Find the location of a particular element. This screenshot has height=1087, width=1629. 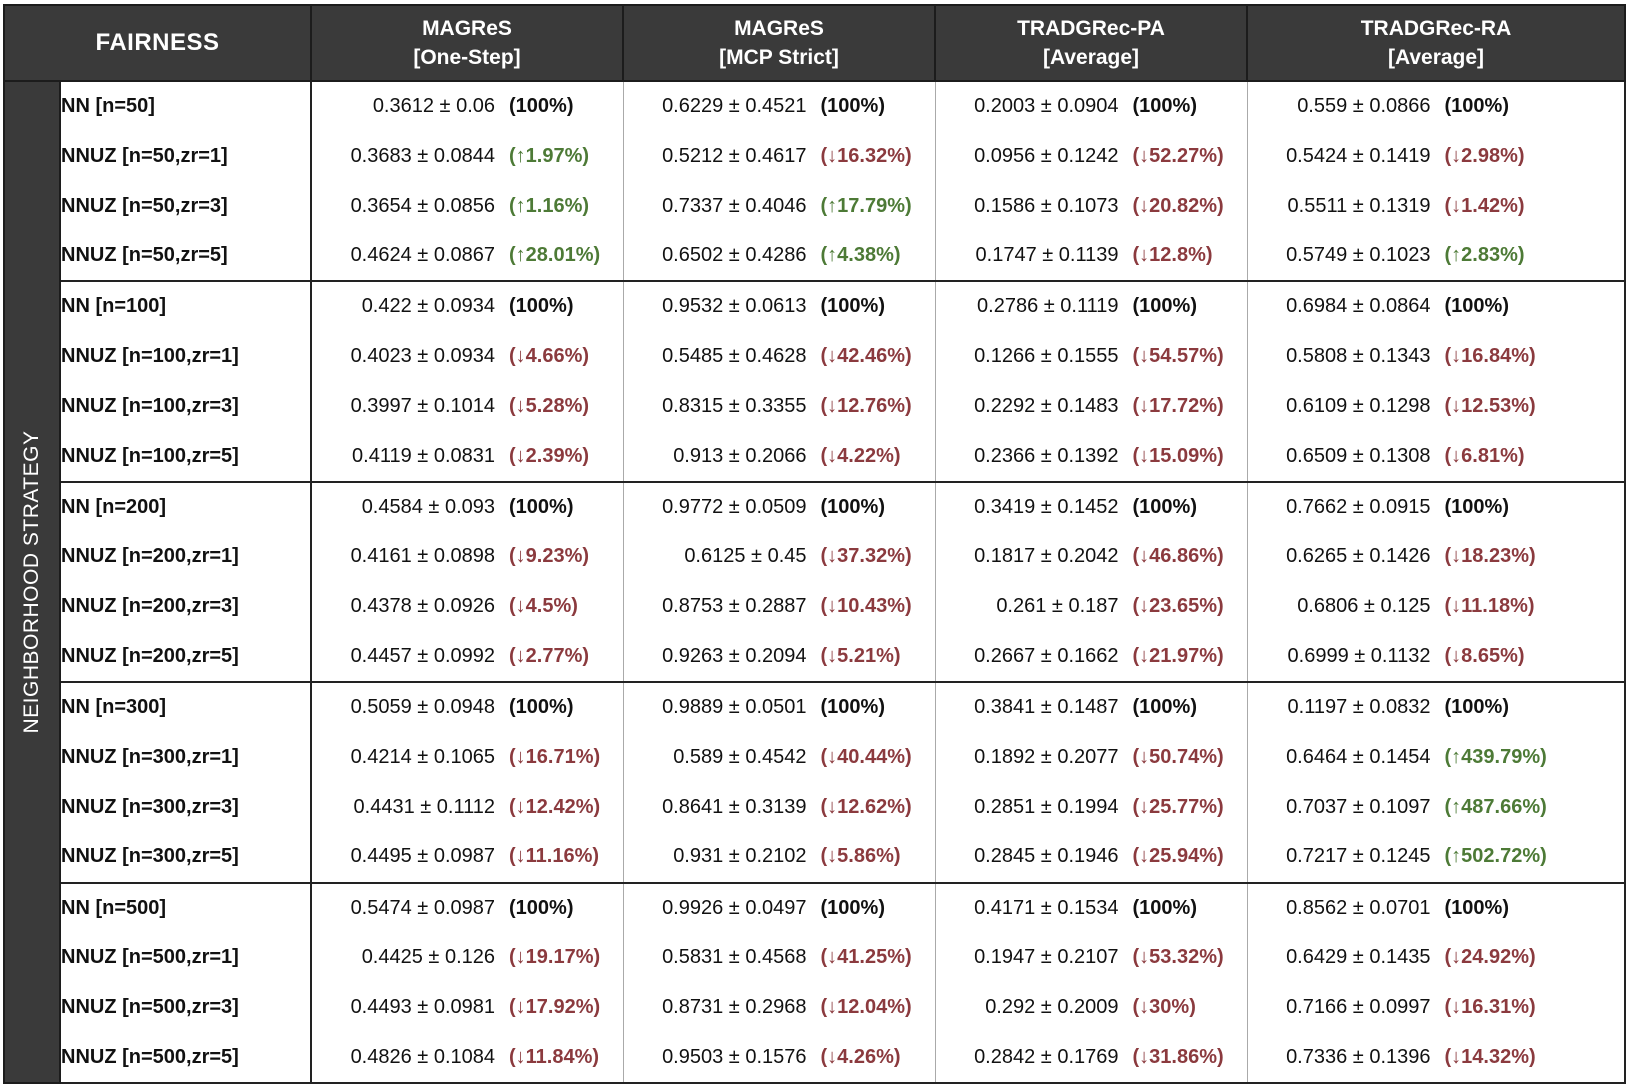

cell-content: 0.8562 ± 0.0701 (100%) is located at coordinates (1436, 908).